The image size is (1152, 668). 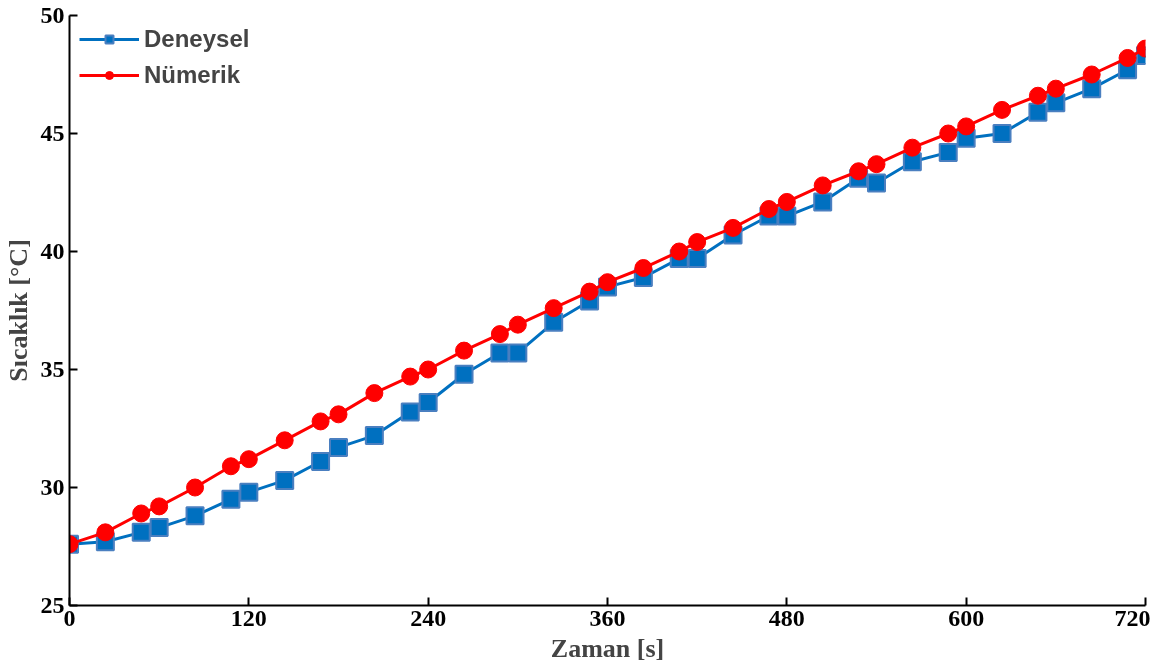 What do you see at coordinates (69, 617) in the screenshot?
I see `x-tick-label: 0` at bounding box center [69, 617].